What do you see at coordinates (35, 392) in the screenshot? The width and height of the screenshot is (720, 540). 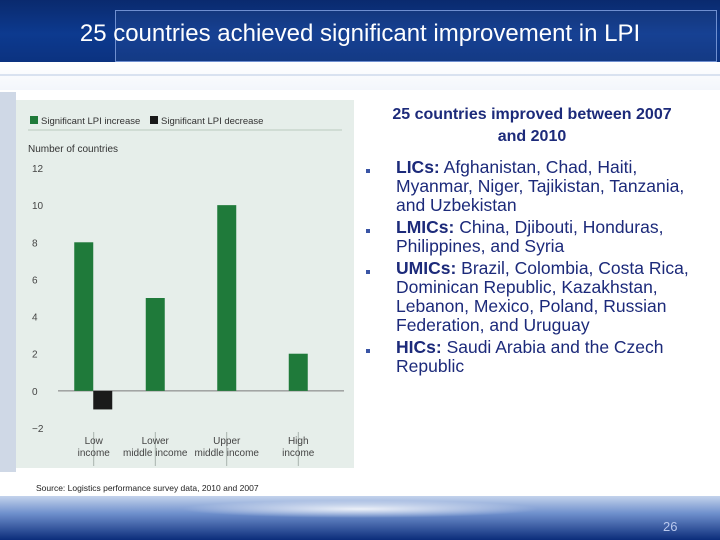 I see `y-tick-label: 0` at bounding box center [35, 392].